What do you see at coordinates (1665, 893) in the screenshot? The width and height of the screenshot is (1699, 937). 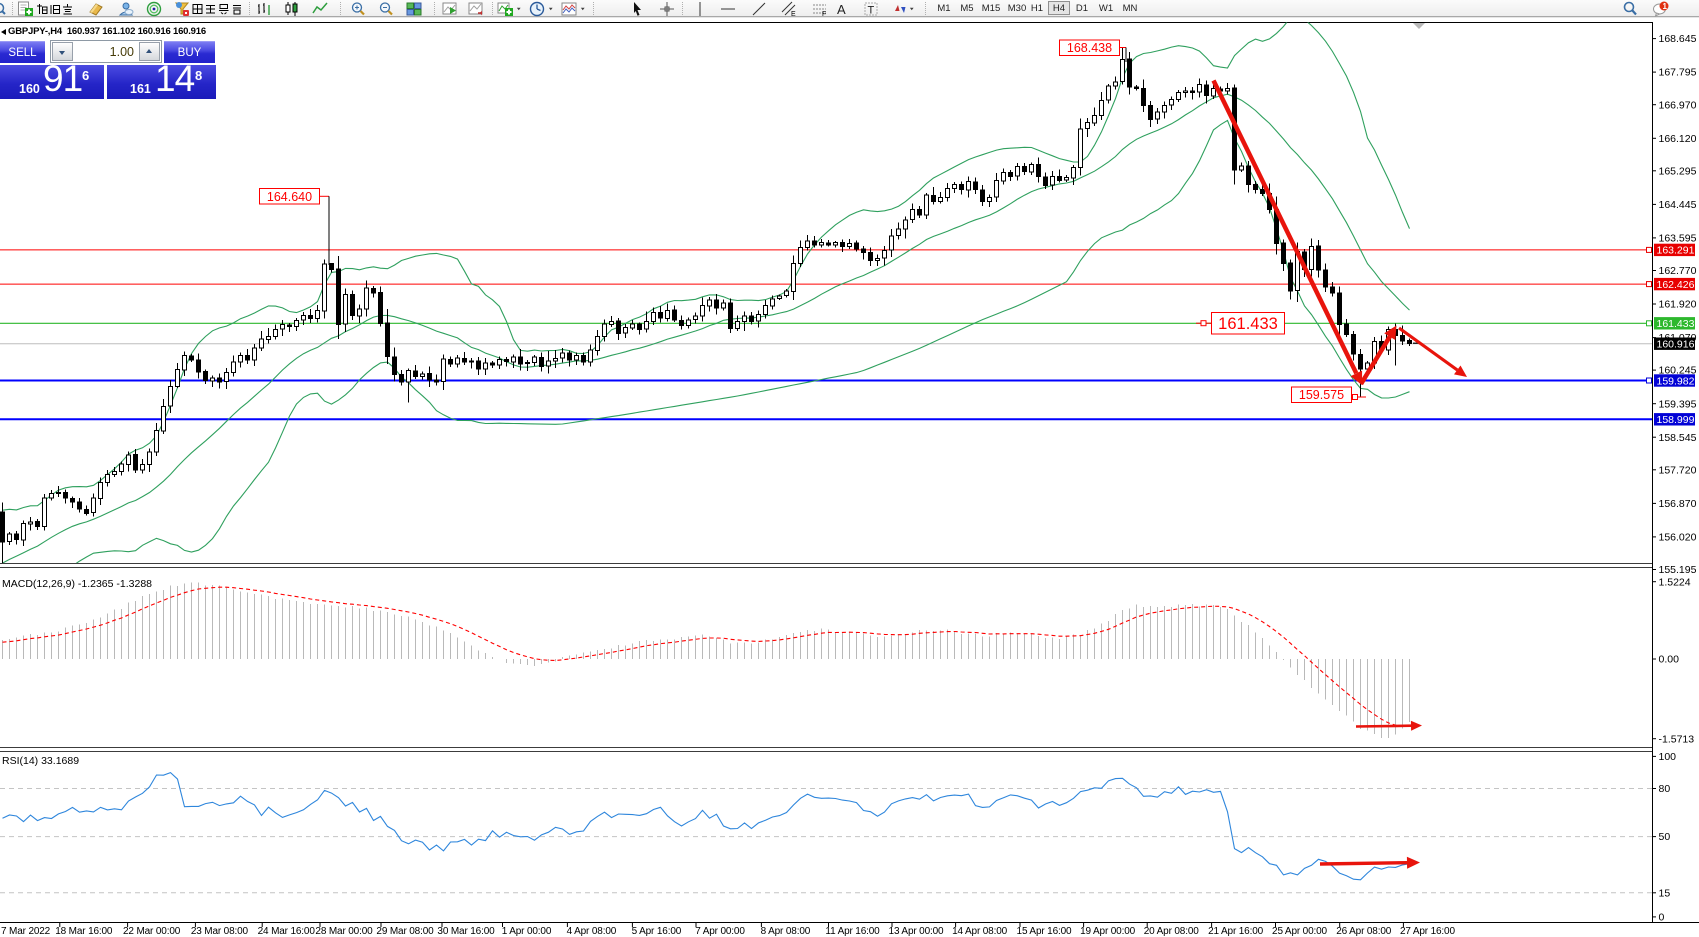 I see `svg-text: 15` at bounding box center [1665, 893].